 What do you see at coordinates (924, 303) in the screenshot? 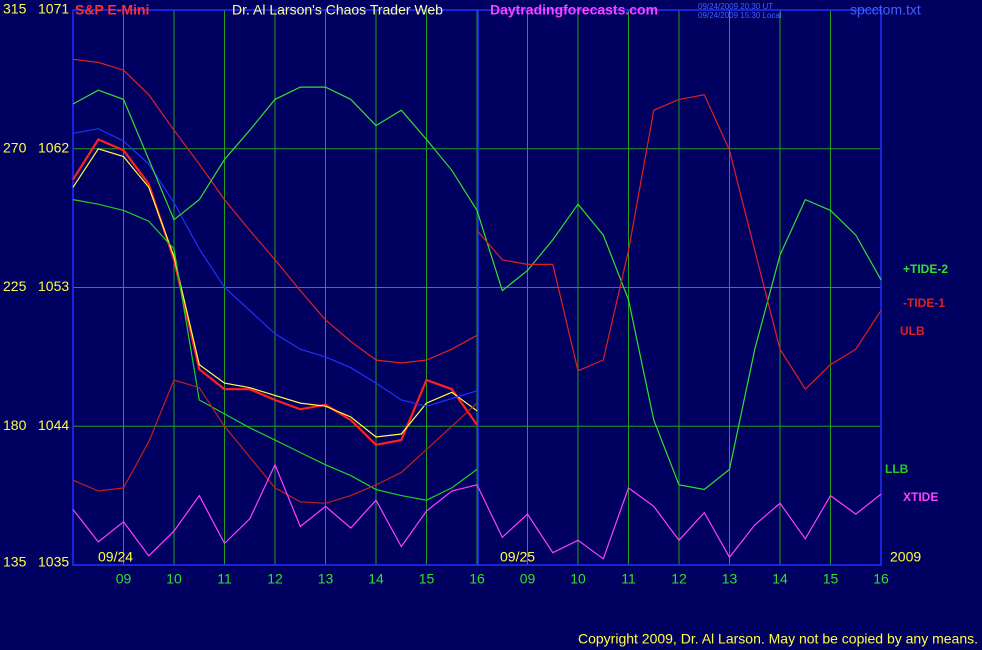
I see `legend-label: -TIDE-1` at bounding box center [924, 303].